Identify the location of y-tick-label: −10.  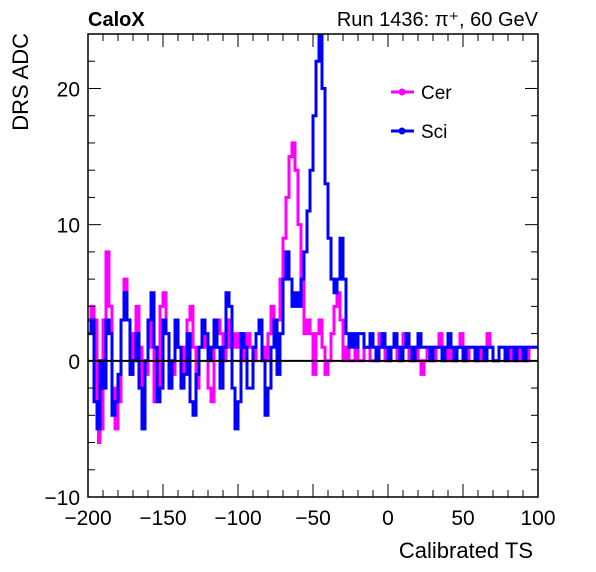
(62, 498).